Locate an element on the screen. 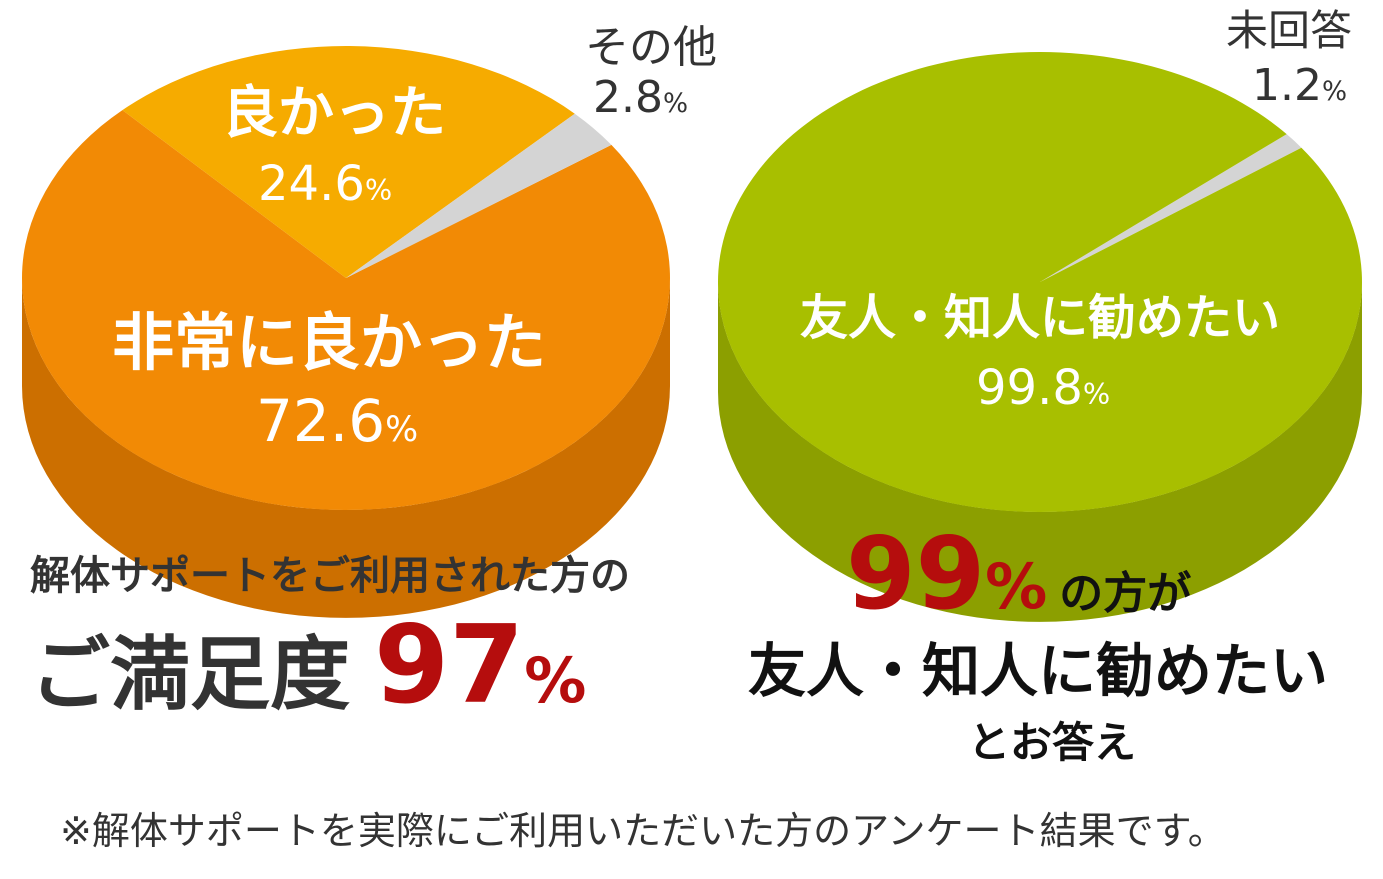 Image resolution: width=1383 pixels, height=879 pixels. recommend-caption-top: 99% の方が is located at coordinates (1018, 574).